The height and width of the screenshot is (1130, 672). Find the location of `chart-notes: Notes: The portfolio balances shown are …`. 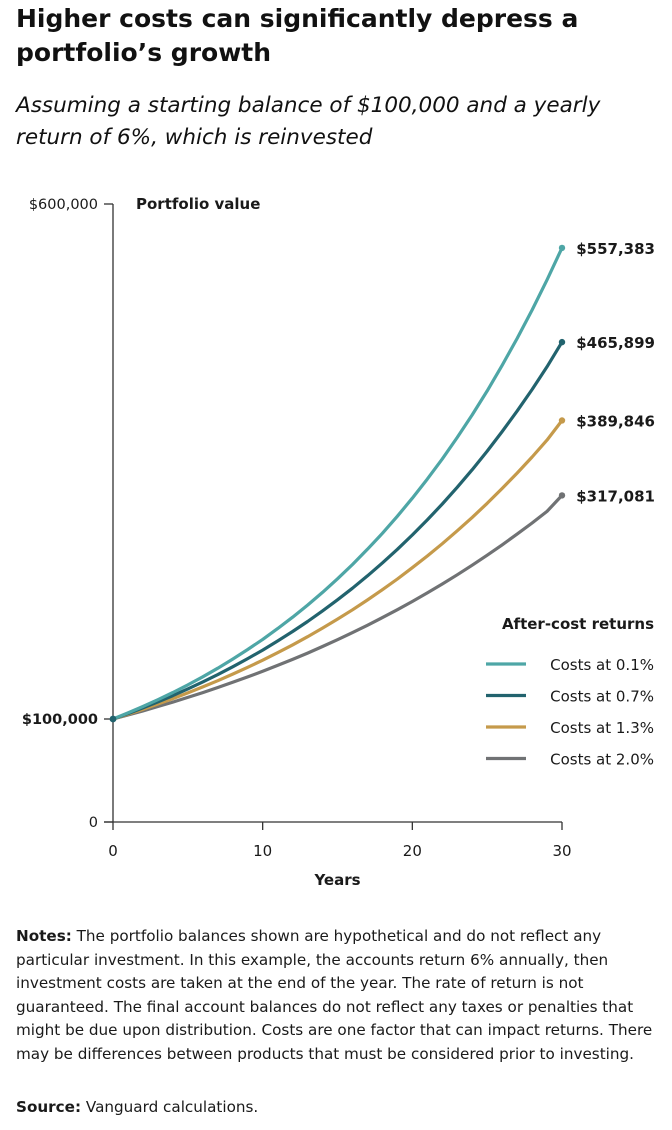

chart-notes: Notes: The portfolio balances shown are … is located at coordinates (338, 995).